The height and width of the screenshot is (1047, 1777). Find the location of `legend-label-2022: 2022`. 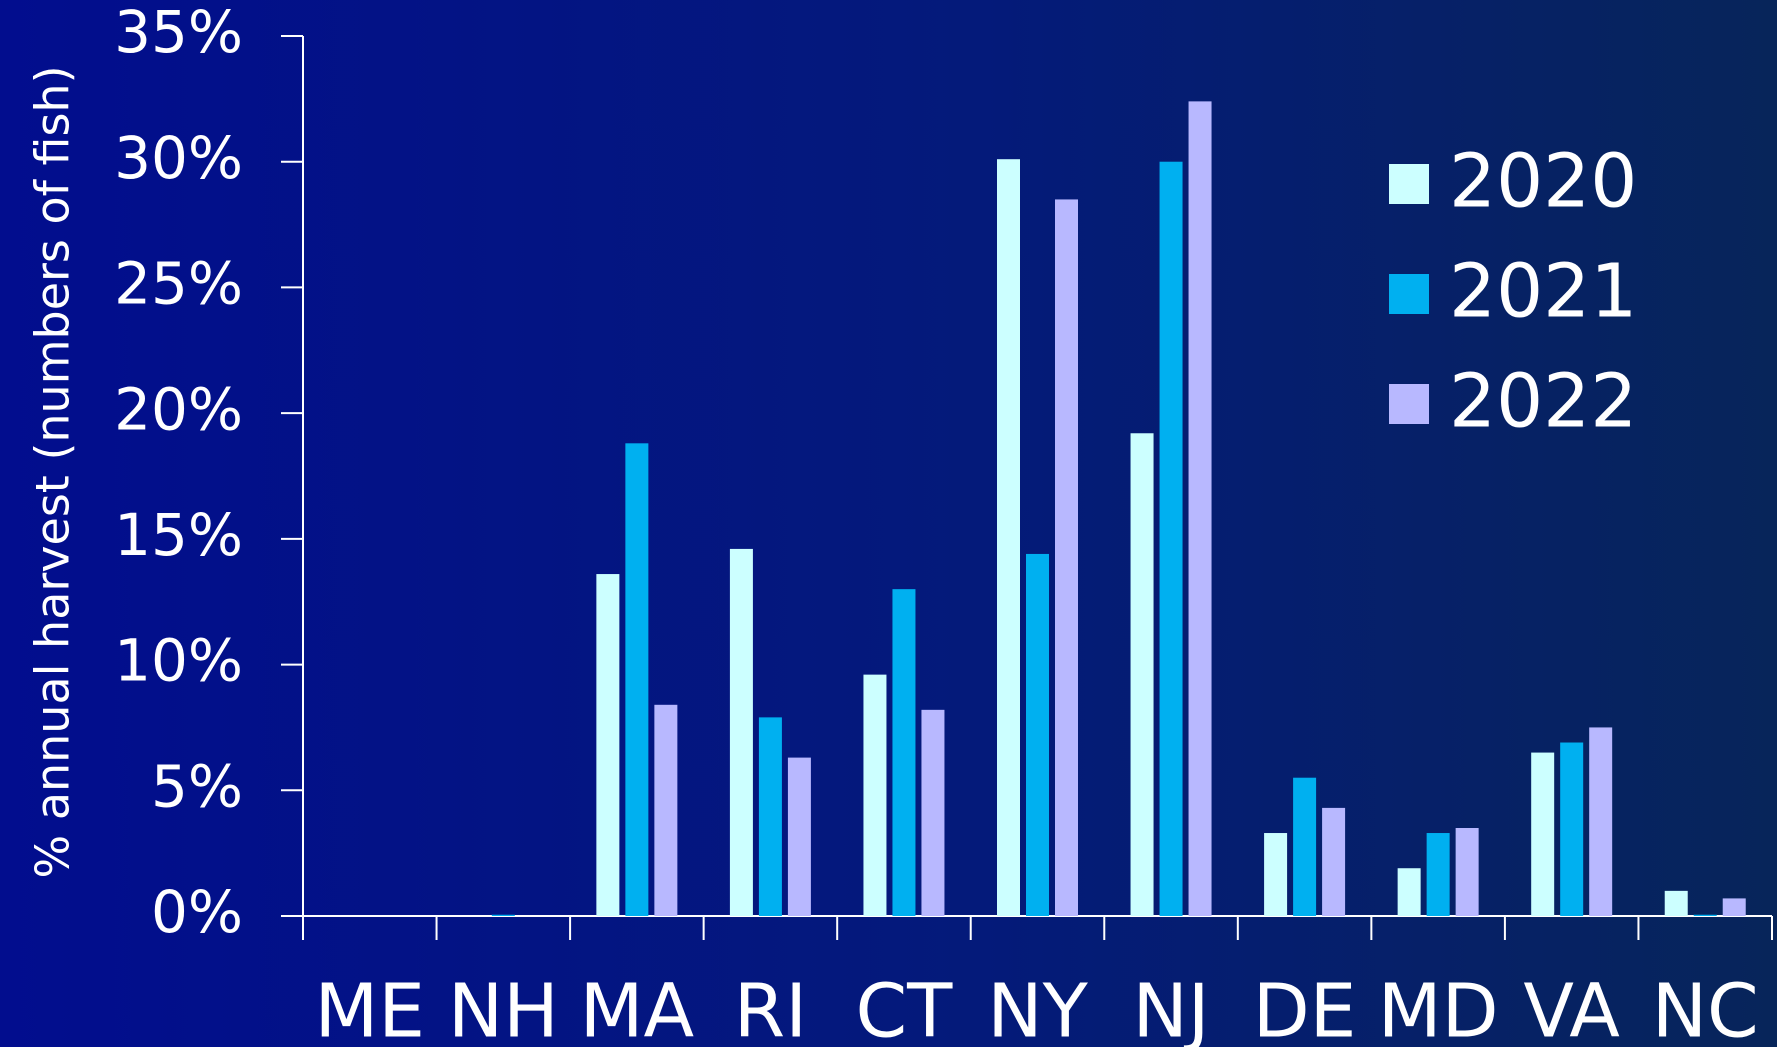

legend-label-2022: 2022 is located at coordinates (1543, 402).